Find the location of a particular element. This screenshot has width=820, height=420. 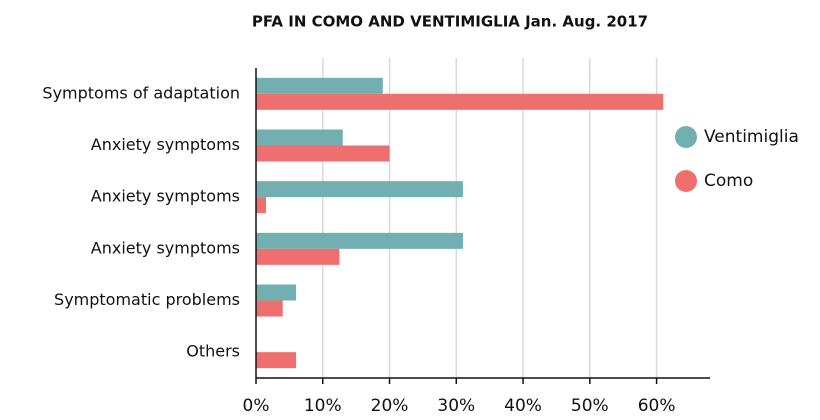

x-tick-label: 30% is located at coordinates (456, 406).